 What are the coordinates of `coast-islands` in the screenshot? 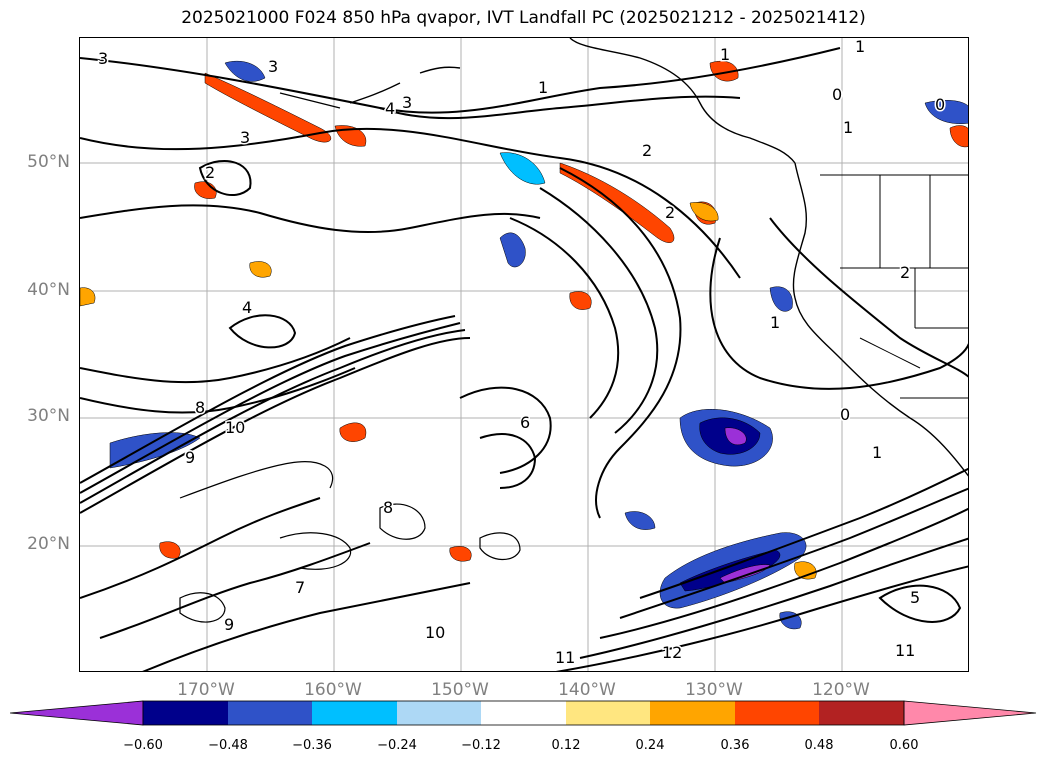 It's located at (440, 70).